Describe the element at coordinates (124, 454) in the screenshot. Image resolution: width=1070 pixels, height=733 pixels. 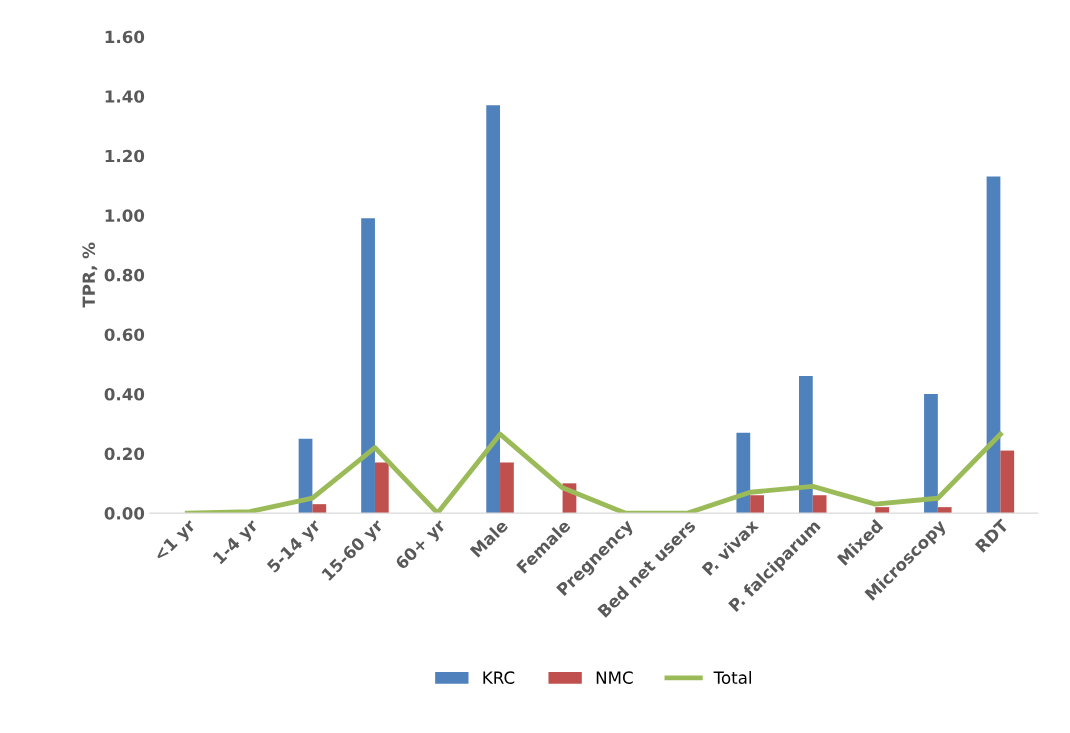
I see `y-tick-label: 0.20` at that location.